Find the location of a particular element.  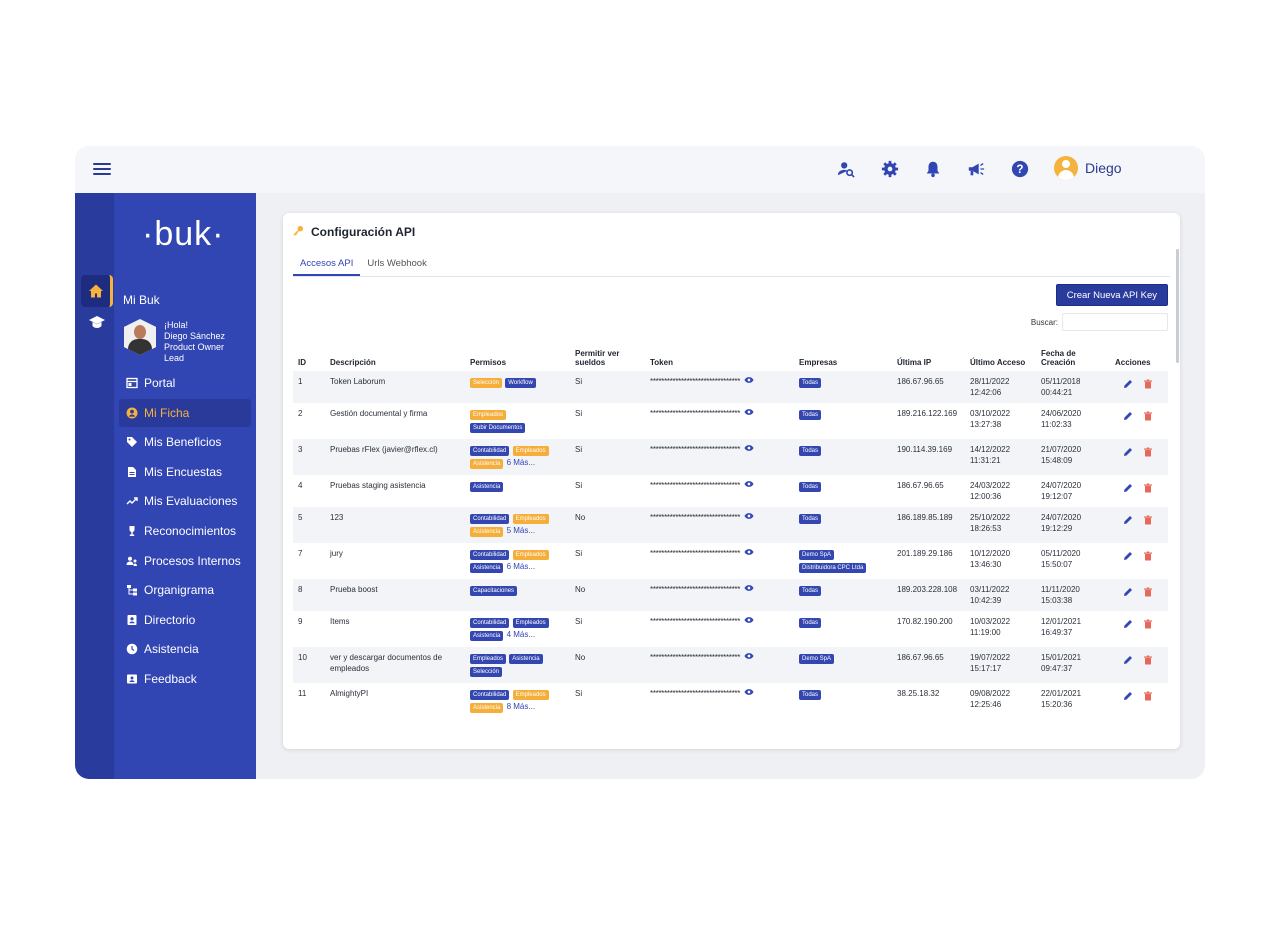

tag-icon is located at coordinates (132, 442).